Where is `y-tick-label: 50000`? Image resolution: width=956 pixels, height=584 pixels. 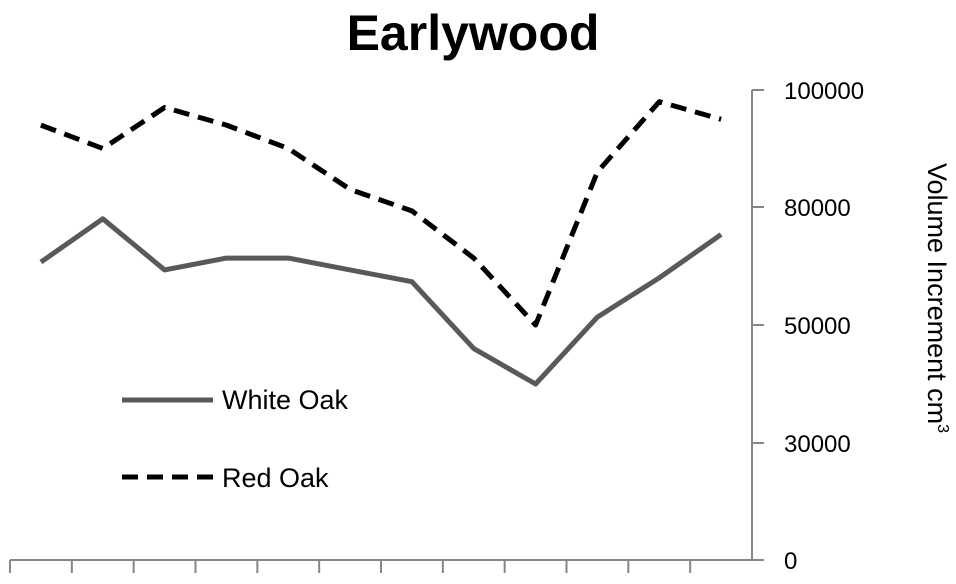 y-tick-label: 50000 is located at coordinates (817, 326).